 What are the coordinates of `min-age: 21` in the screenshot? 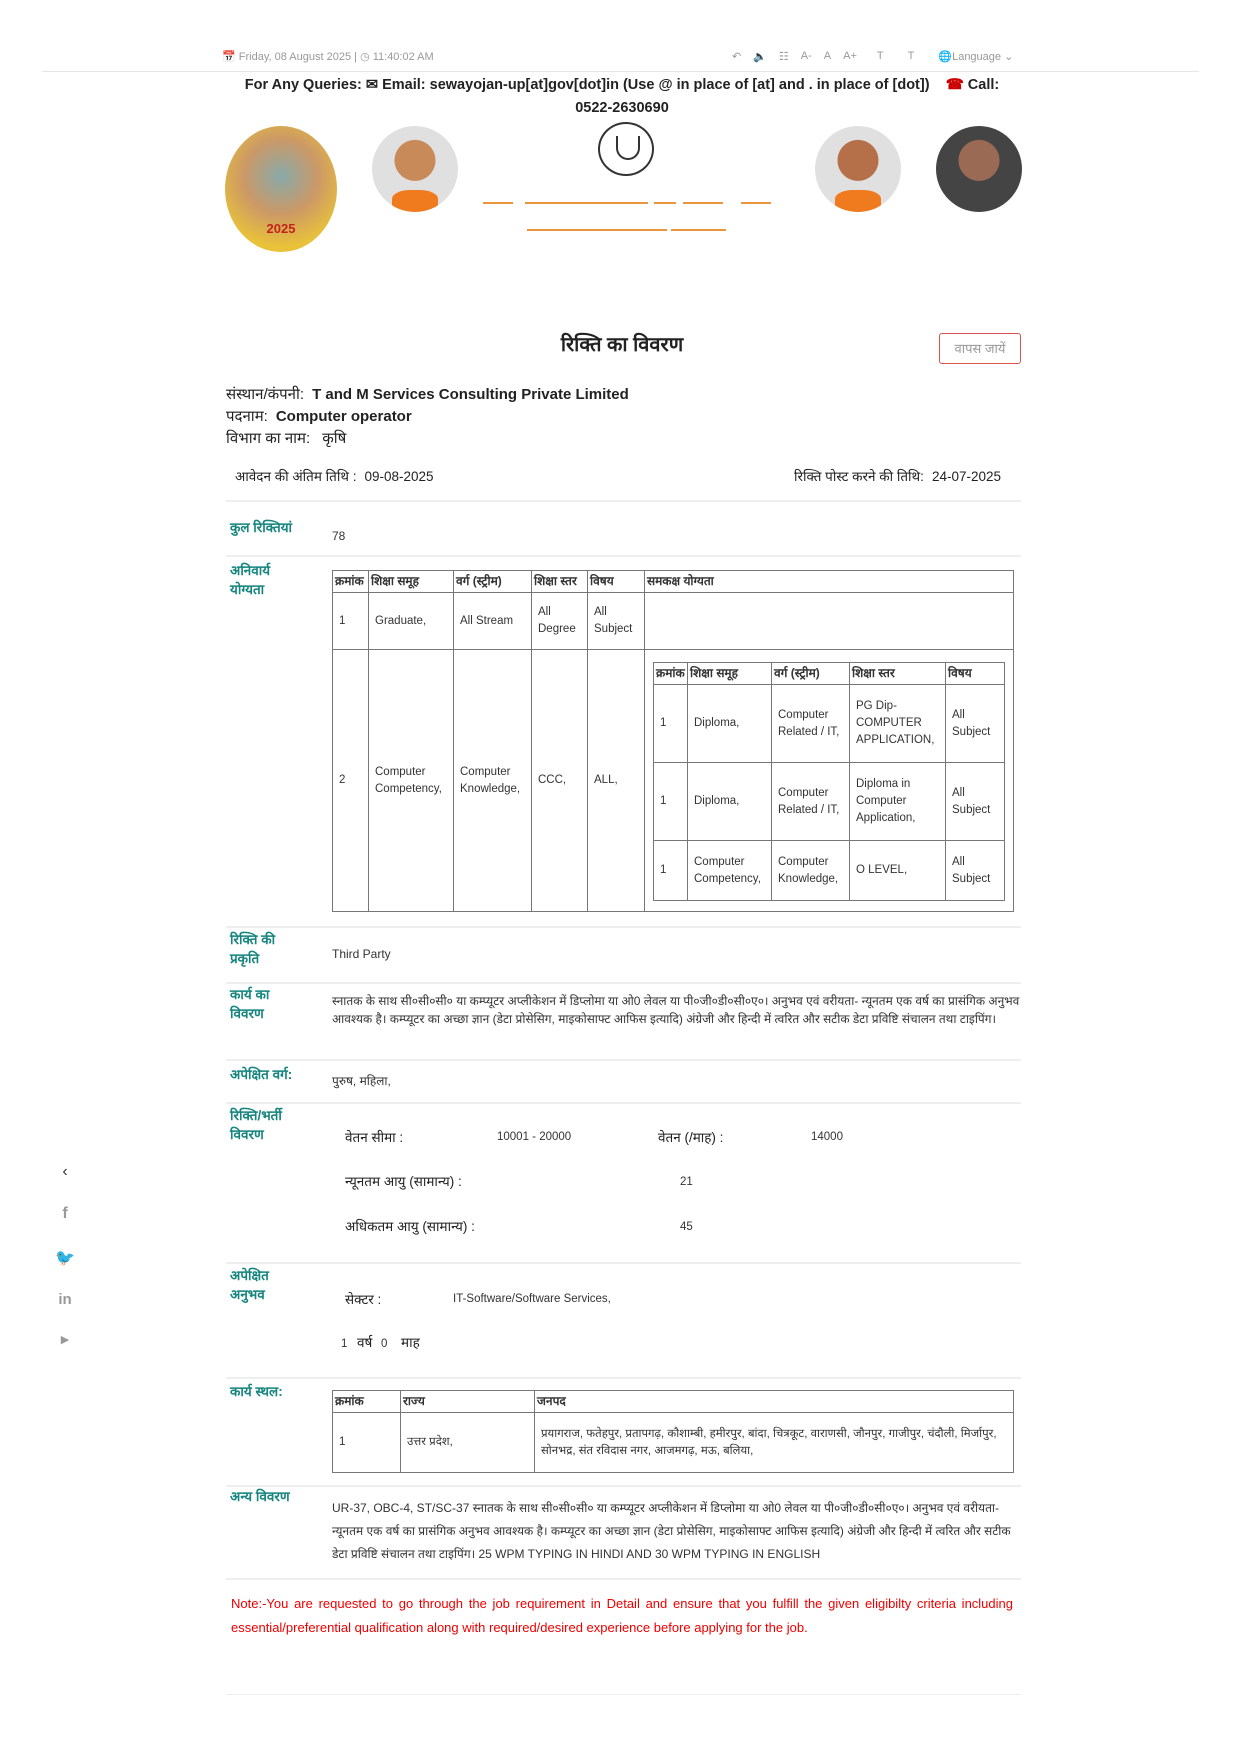 It's located at (686, 1182).